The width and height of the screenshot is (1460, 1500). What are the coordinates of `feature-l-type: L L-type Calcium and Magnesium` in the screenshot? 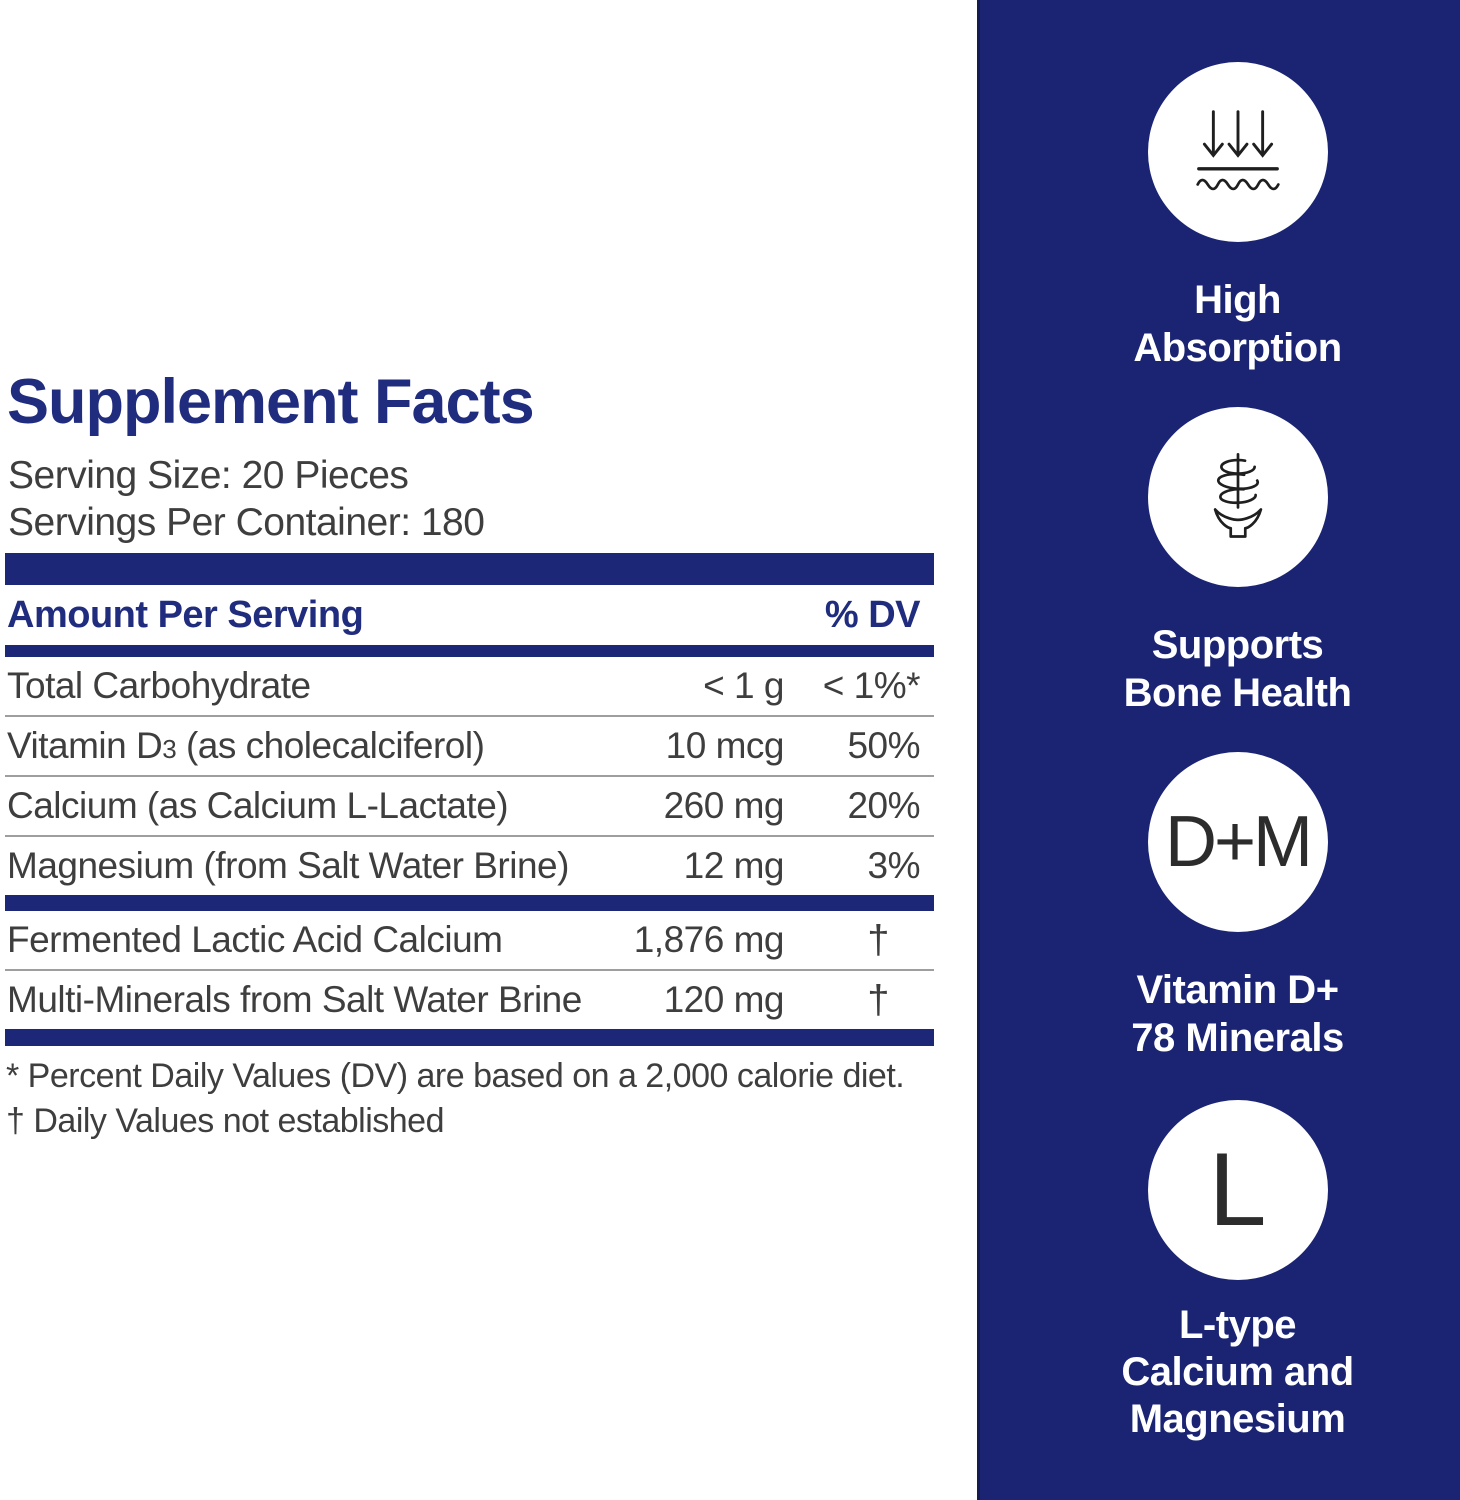 It's located at (1218, 1271).